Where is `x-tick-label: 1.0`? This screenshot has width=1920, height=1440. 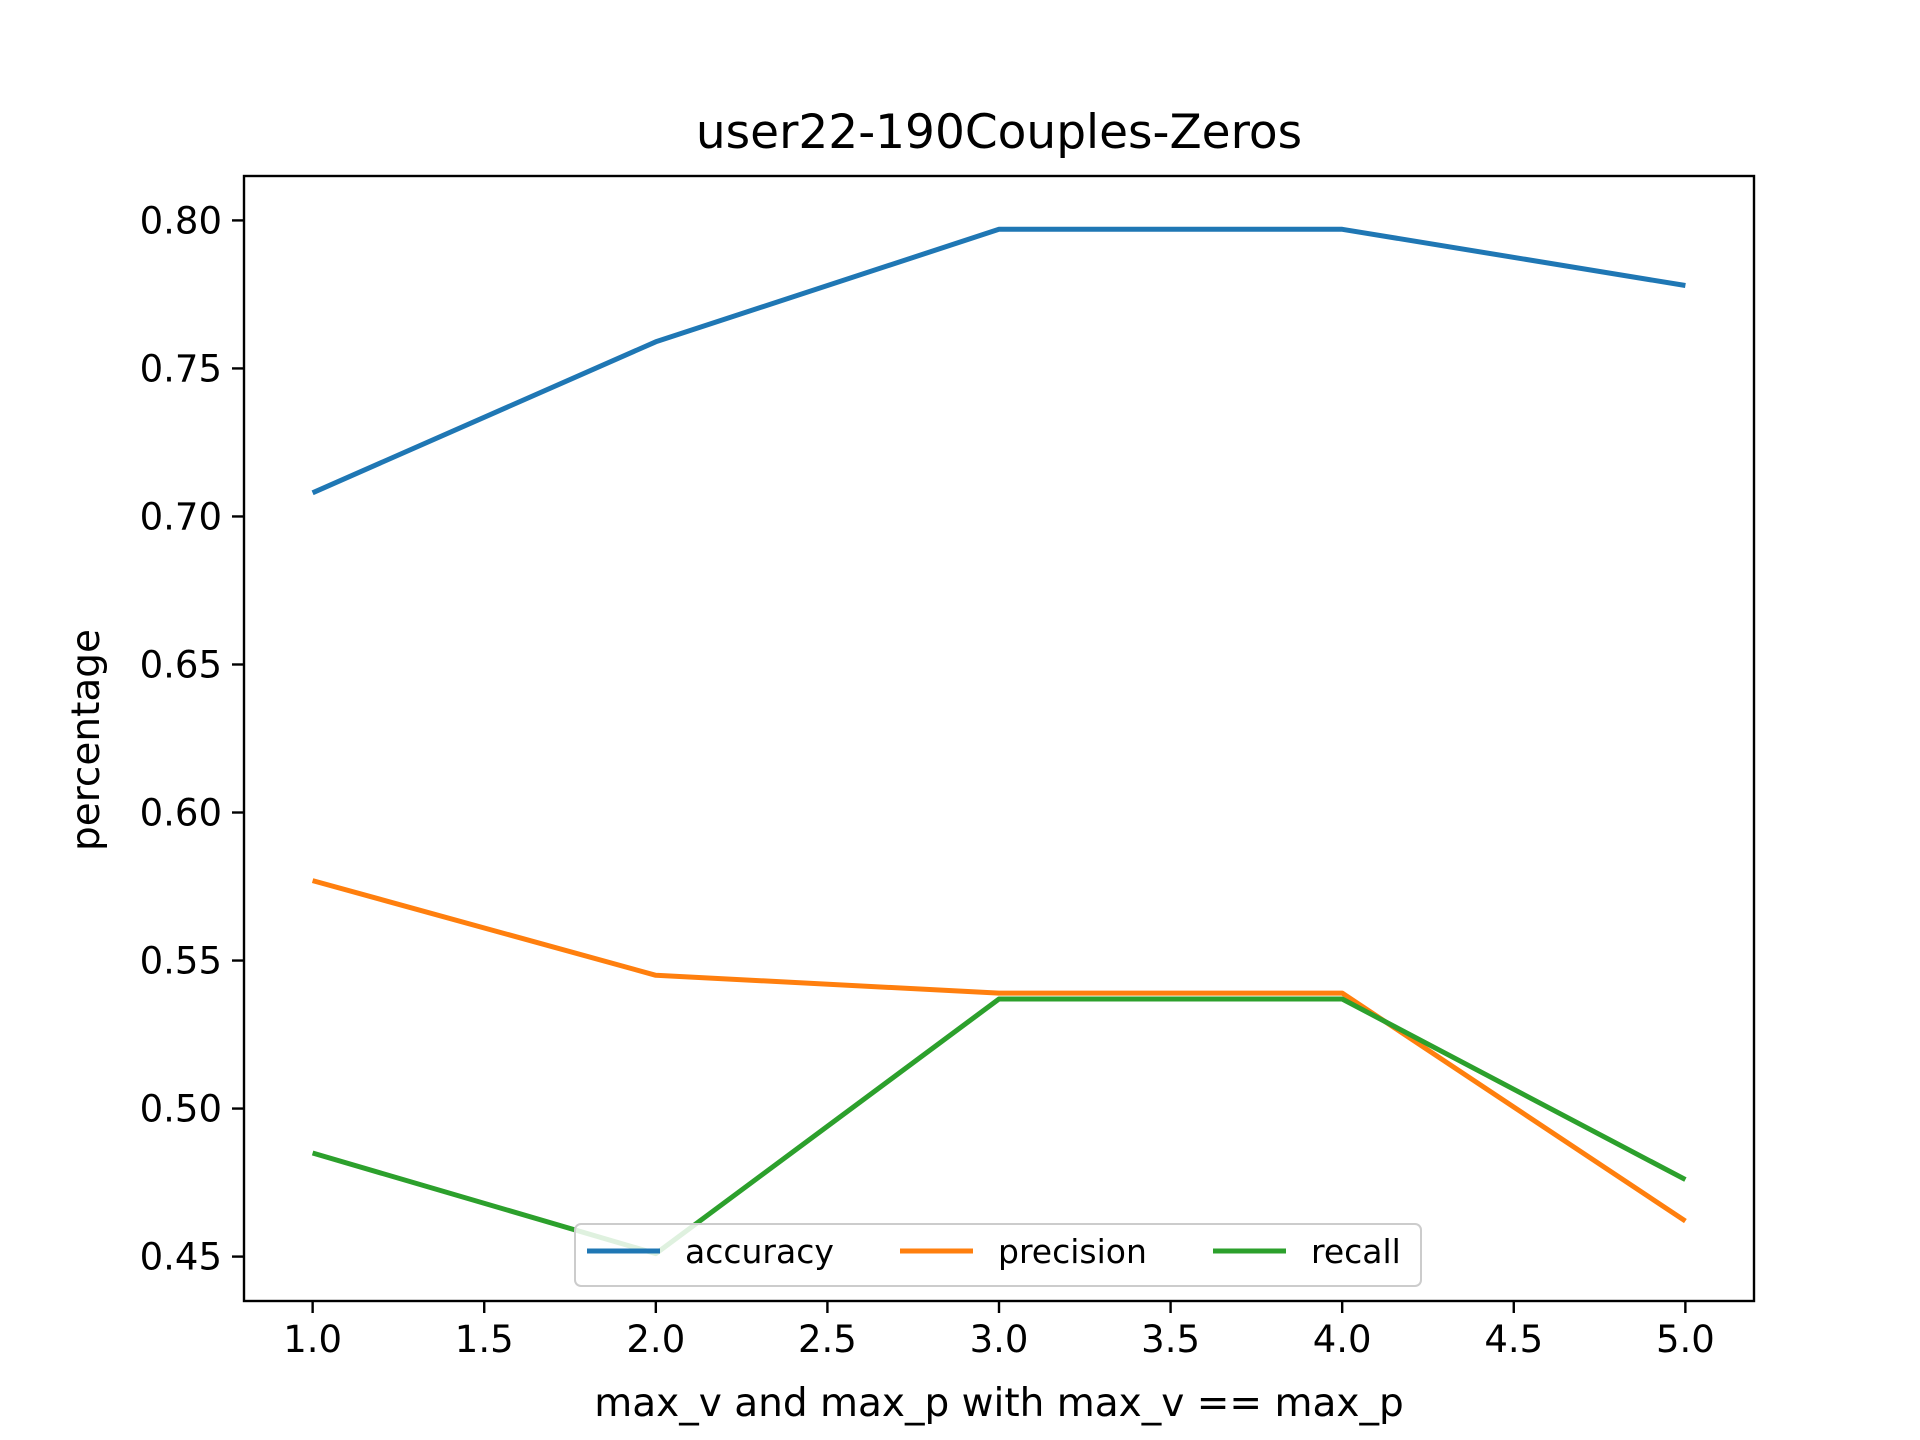
x-tick-label: 1.0 is located at coordinates (312, 1339).